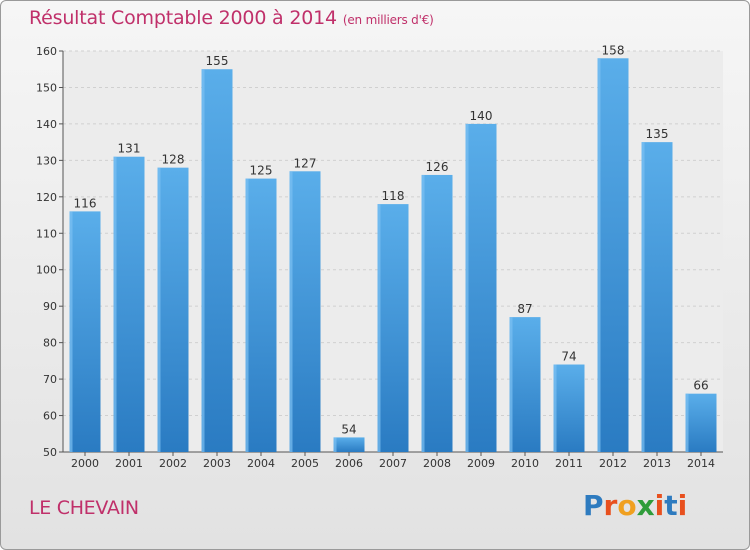  What do you see at coordinates (645, 505) in the screenshot?
I see `logo-letter: x` at bounding box center [645, 505].